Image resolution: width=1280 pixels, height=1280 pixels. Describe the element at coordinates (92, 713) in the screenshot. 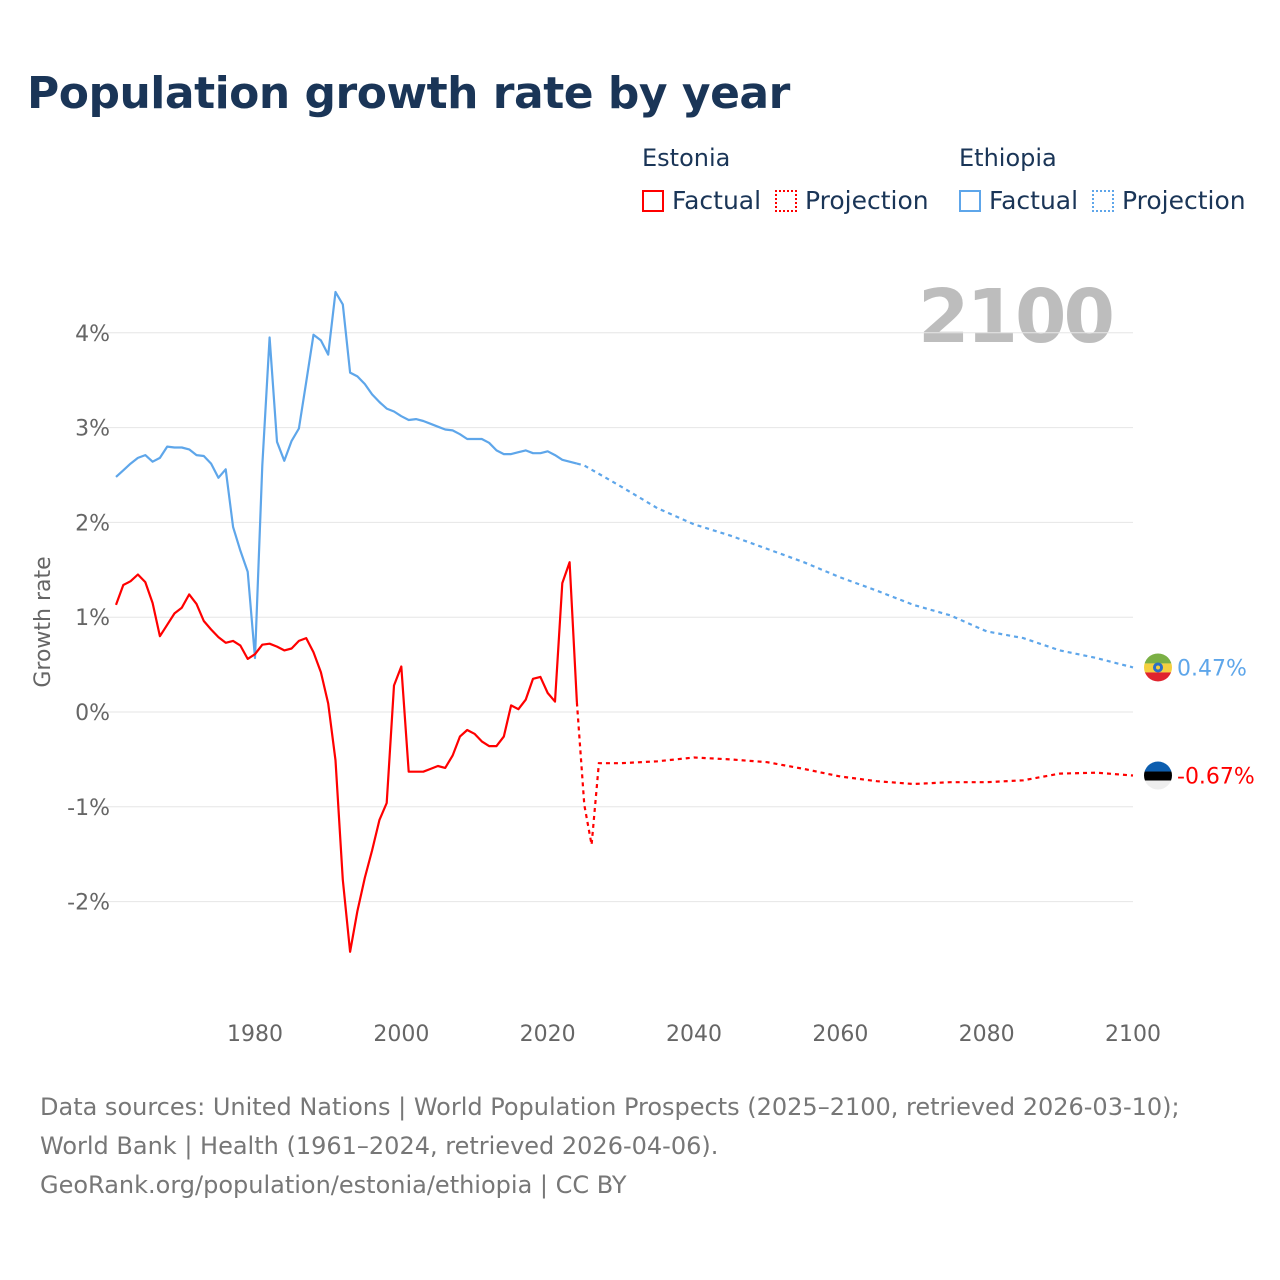

I see `y-tick-label: 0%` at that location.